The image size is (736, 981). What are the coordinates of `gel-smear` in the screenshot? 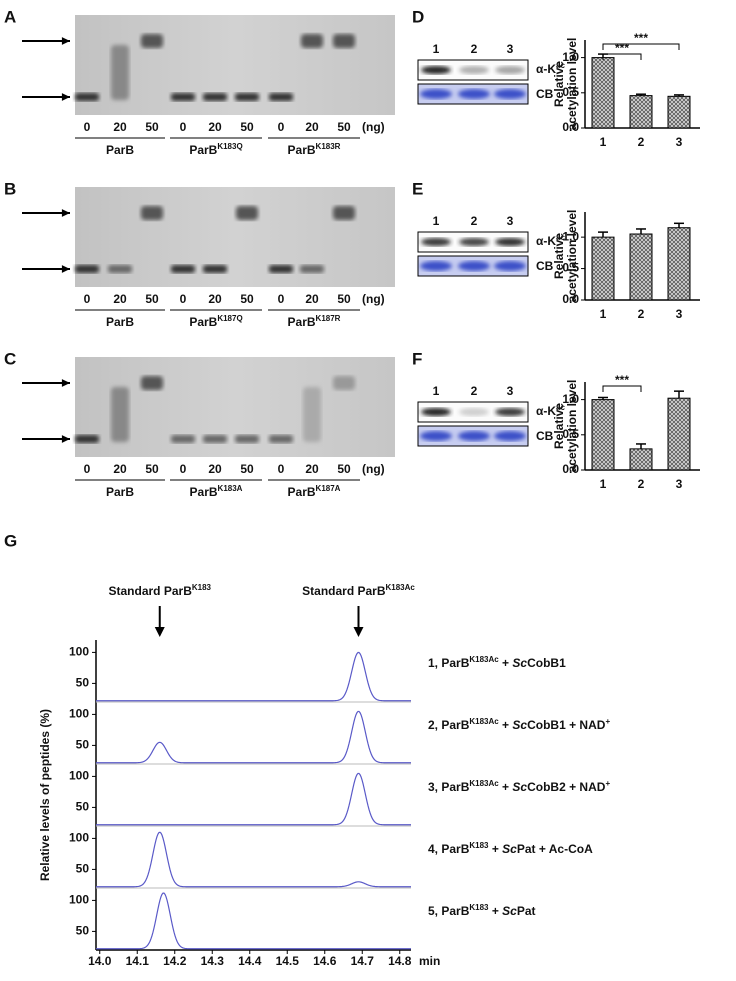 It's located at (120, 414).